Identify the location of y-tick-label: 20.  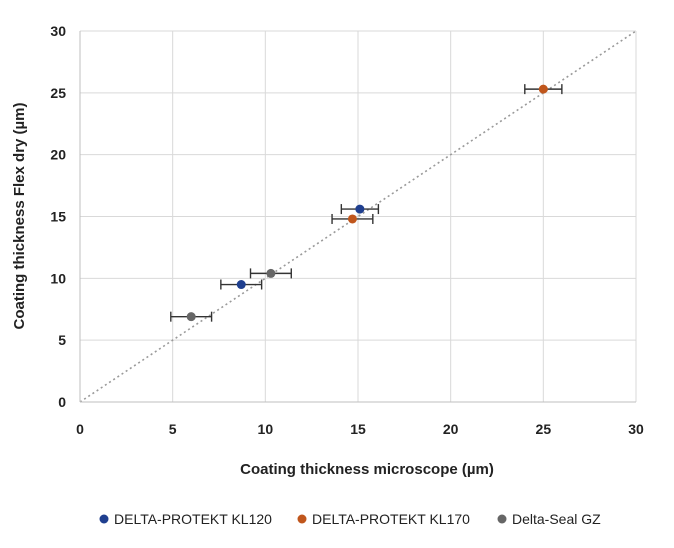
(58, 155).